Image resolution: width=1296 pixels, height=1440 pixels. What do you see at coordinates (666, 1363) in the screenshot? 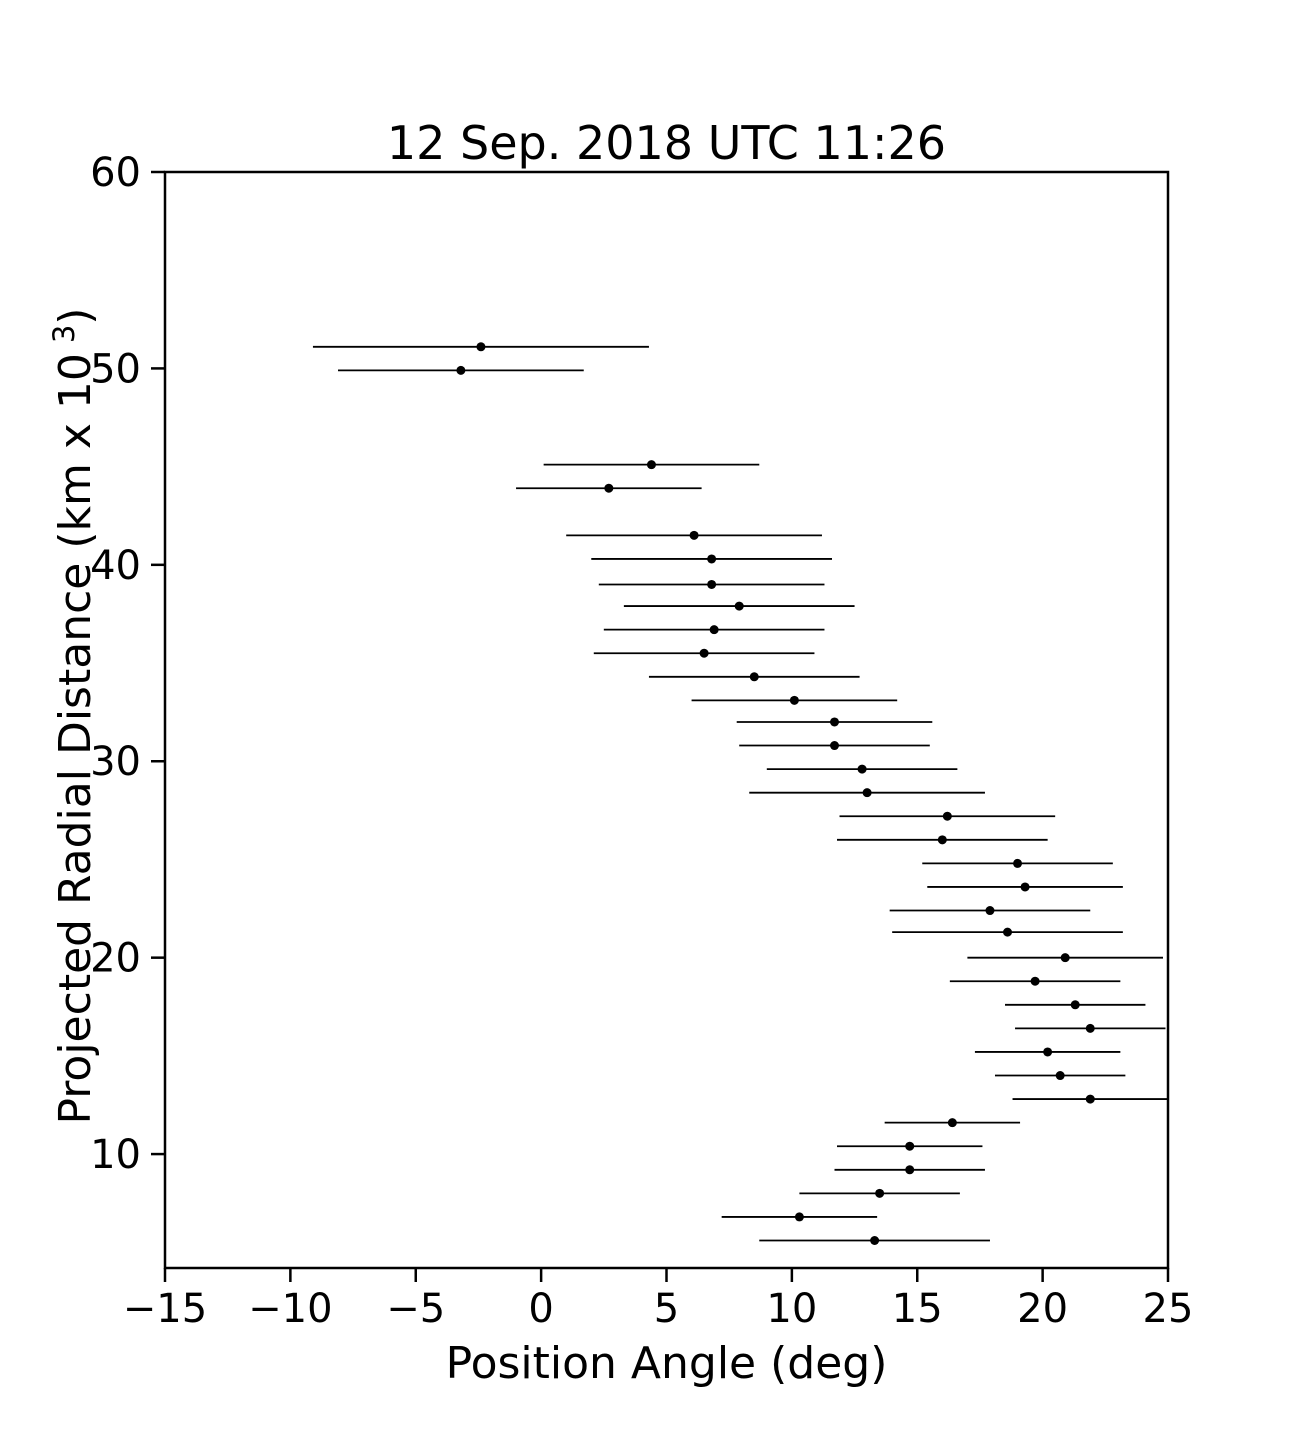
I see `x-axis-label: Position Angle (deg)` at bounding box center [666, 1363].